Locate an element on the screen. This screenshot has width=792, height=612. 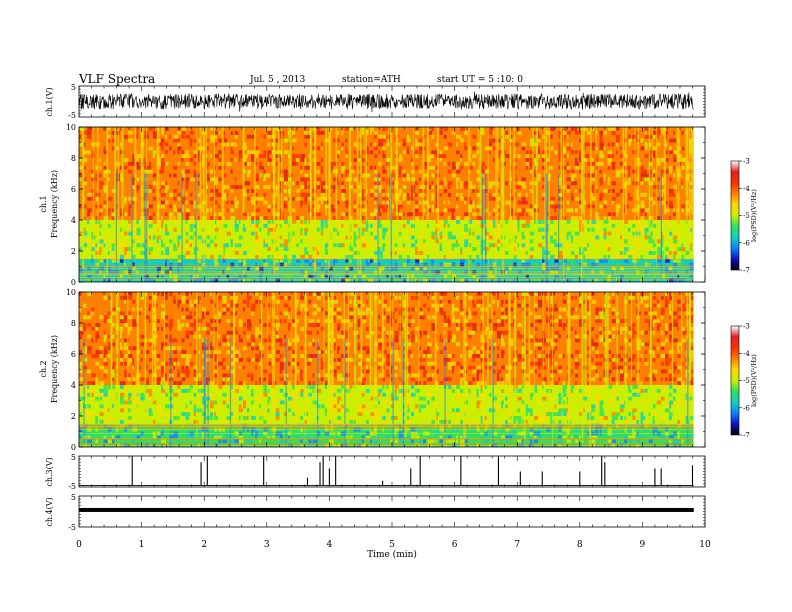
ch3-ytick-top: 5 is located at coordinates (73, 457).